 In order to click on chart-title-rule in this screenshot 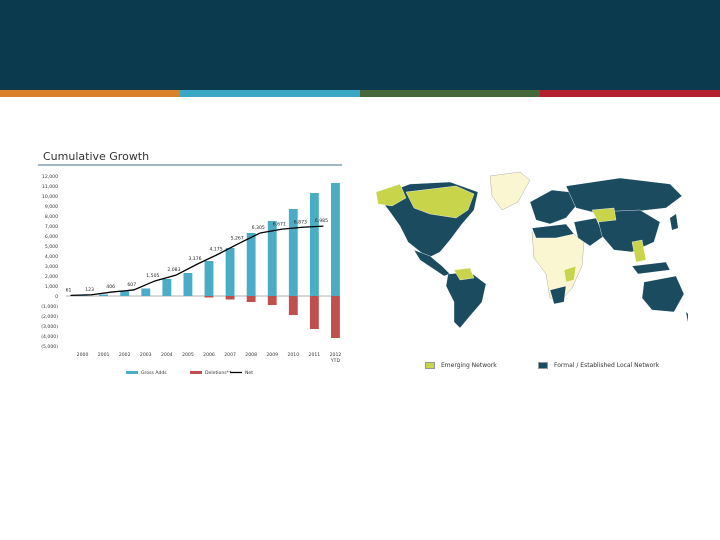, I will do `click(190, 165)`.